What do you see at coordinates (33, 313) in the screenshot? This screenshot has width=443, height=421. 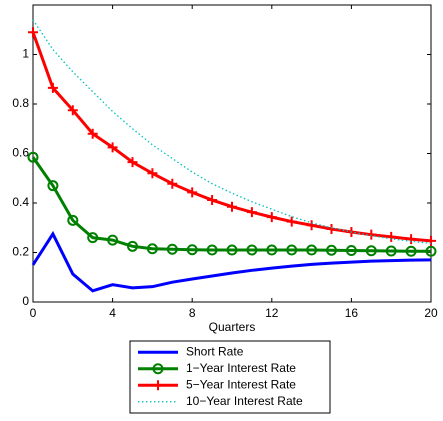 I see `x-tick-label: 0` at bounding box center [33, 313].